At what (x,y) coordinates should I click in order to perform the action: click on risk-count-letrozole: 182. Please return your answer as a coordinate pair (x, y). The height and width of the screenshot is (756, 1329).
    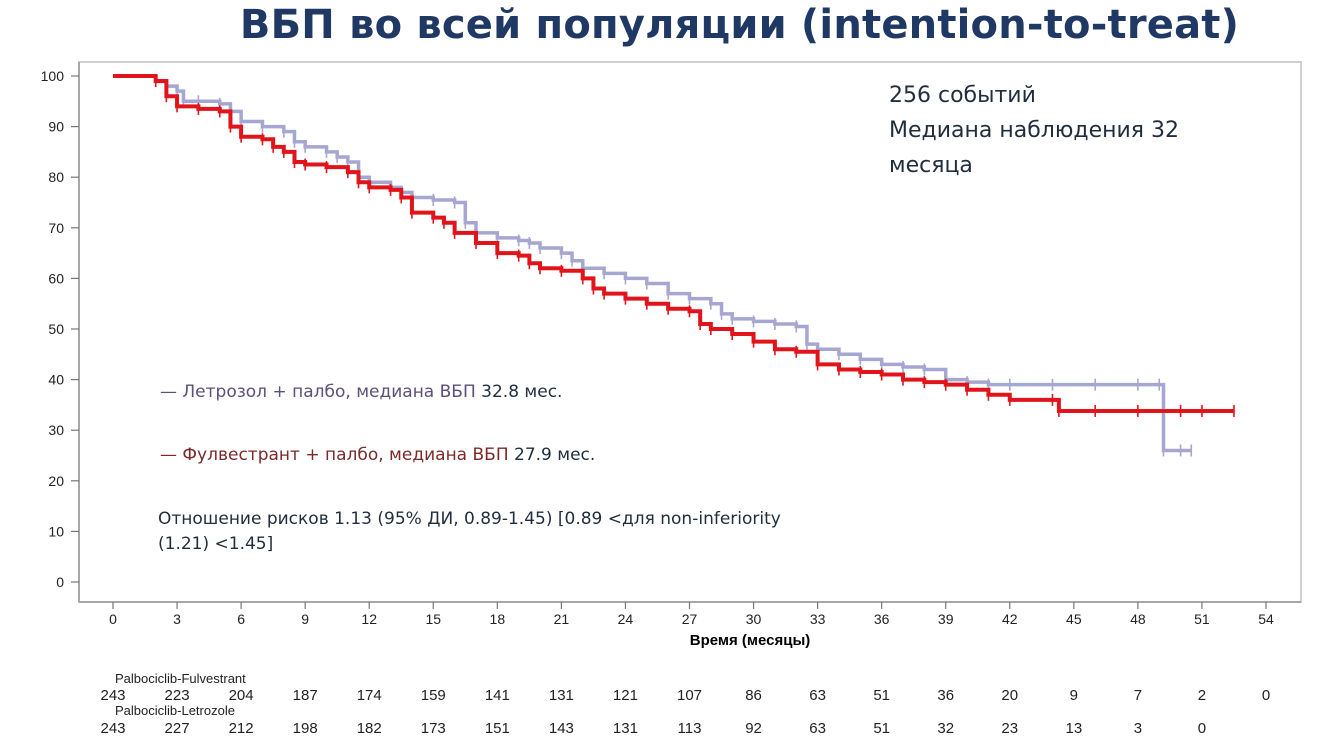
    Looking at the image, I should click on (369, 728).